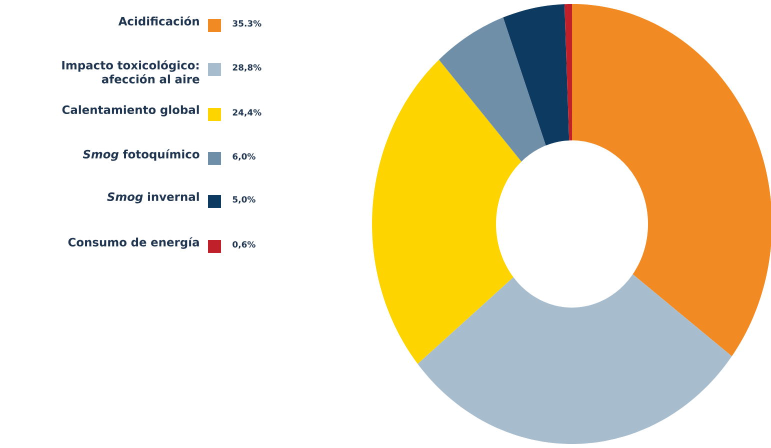  What do you see at coordinates (141, 155) in the screenshot?
I see `legend-label: Smog fotoquímico` at bounding box center [141, 155].